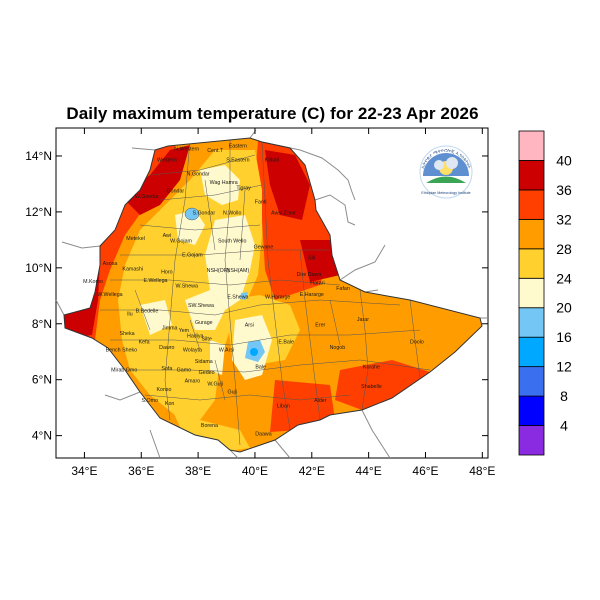 The height and width of the screenshot is (600, 600). What do you see at coordinates (243, 189) in the screenshot?
I see `region-label: Tigray` at bounding box center [243, 189].